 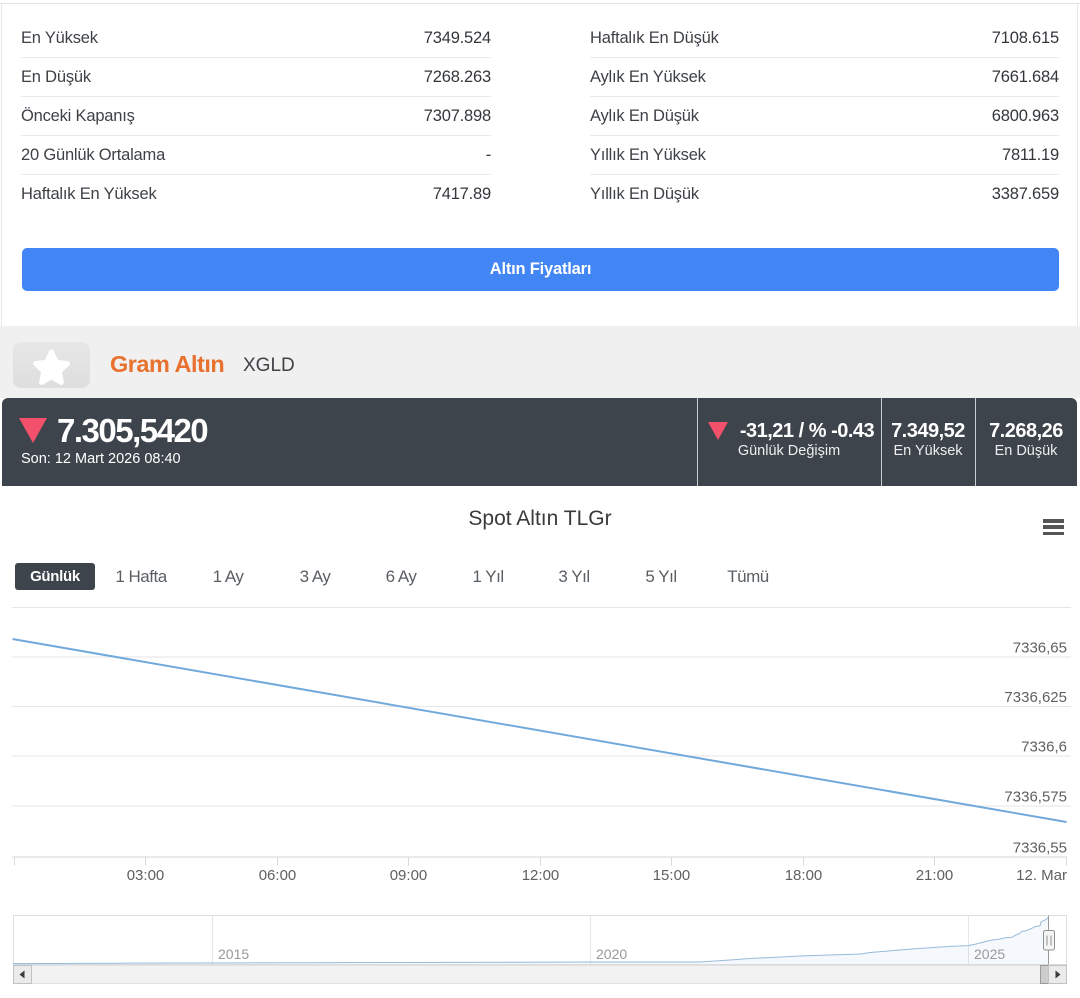 I want to click on svg-text: 09:00, so click(x=409, y=875).